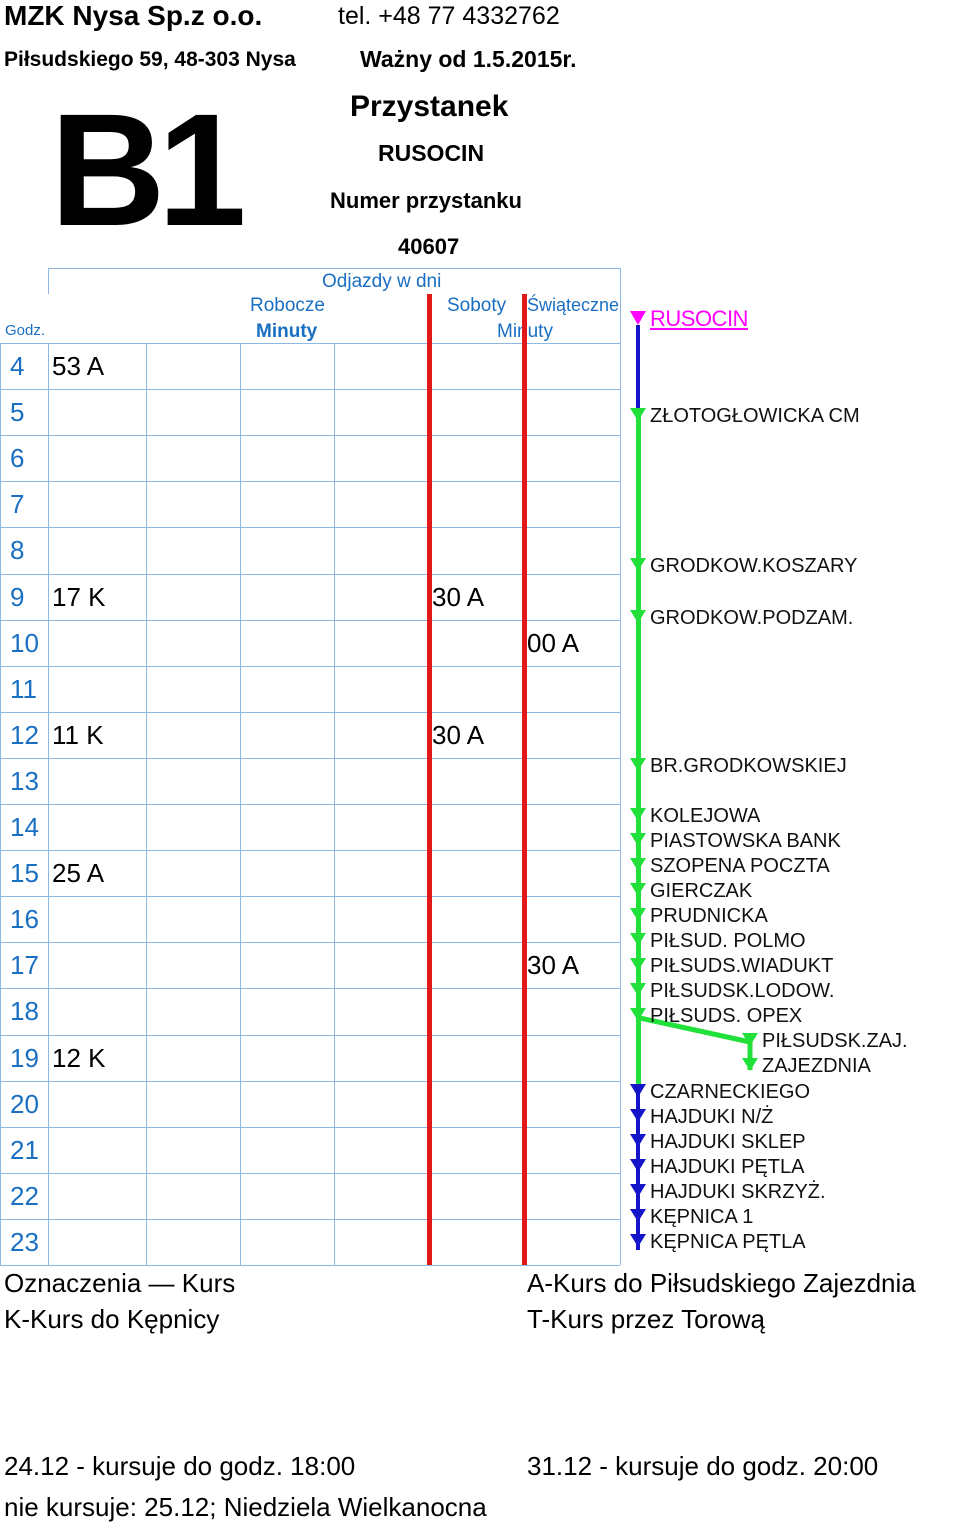 The width and height of the screenshot is (960, 1528). What do you see at coordinates (703, 1466) in the screenshot?
I see `note-dec31: 31.12 - kursuje do godz. 20:00` at bounding box center [703, 1466].